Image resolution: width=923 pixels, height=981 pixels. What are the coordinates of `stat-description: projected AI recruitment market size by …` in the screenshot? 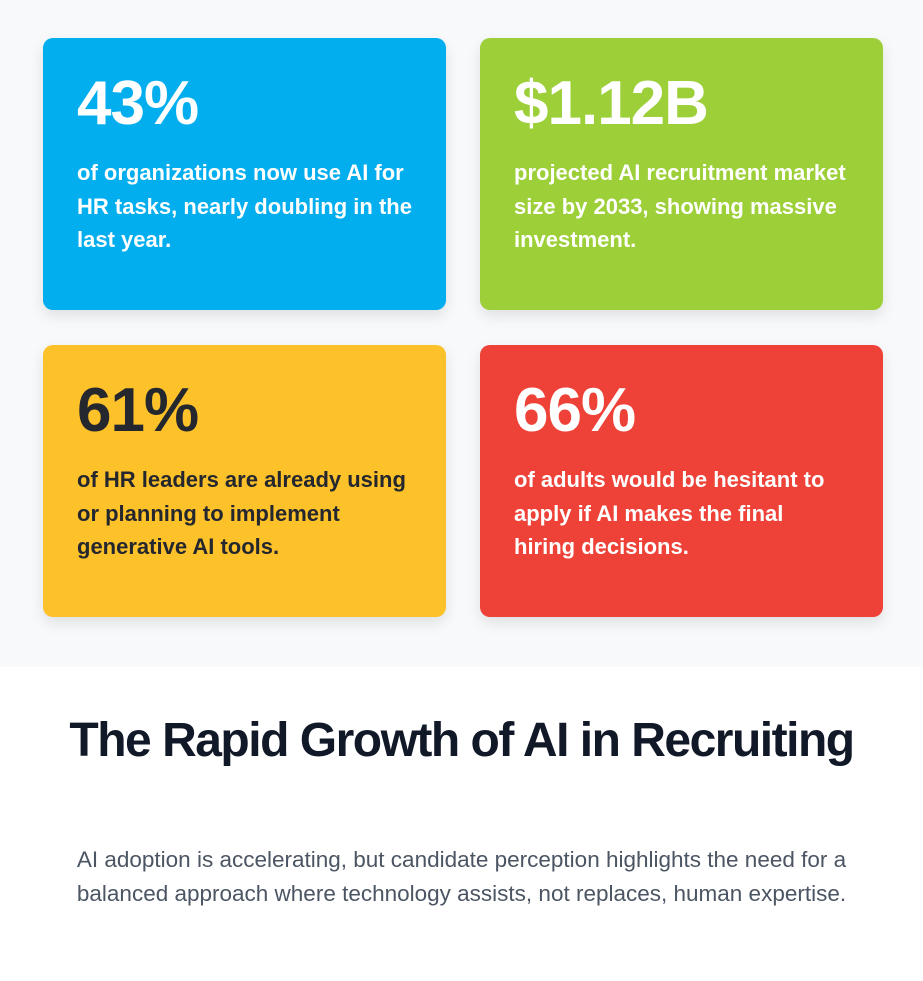 It's located at (680, 206).